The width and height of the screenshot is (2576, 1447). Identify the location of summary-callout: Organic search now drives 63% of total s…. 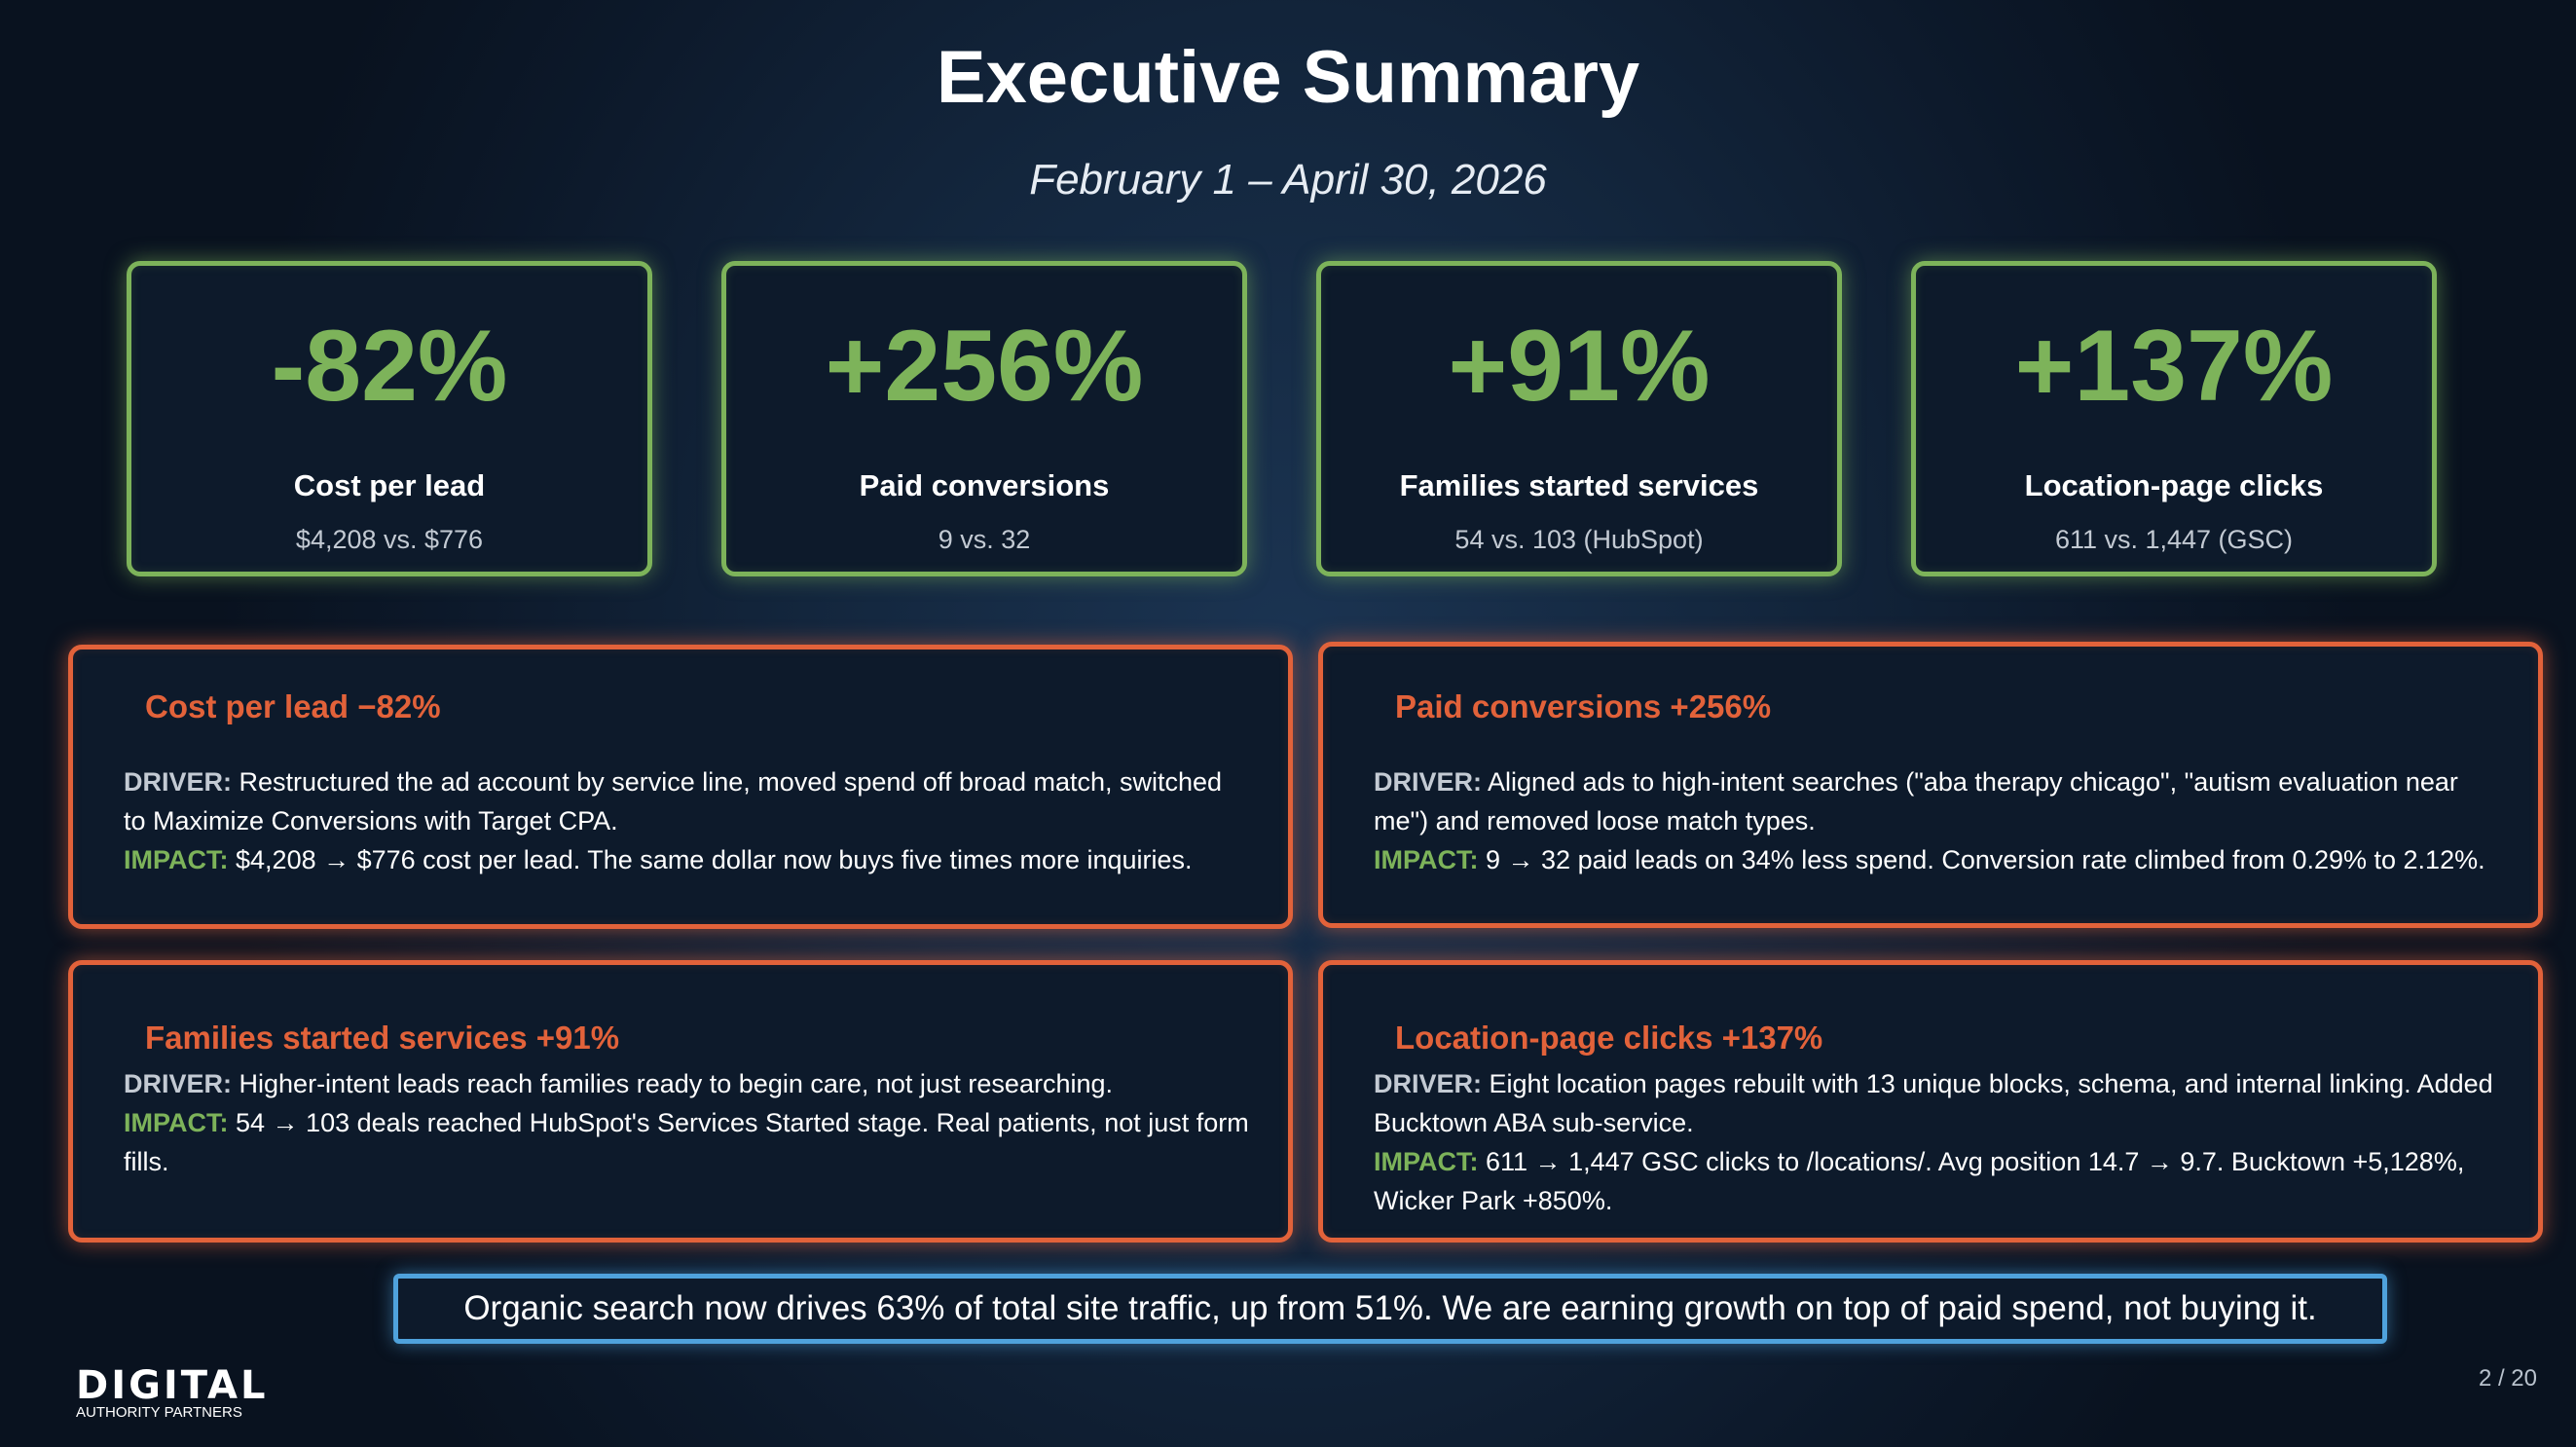
(1390, 1309).